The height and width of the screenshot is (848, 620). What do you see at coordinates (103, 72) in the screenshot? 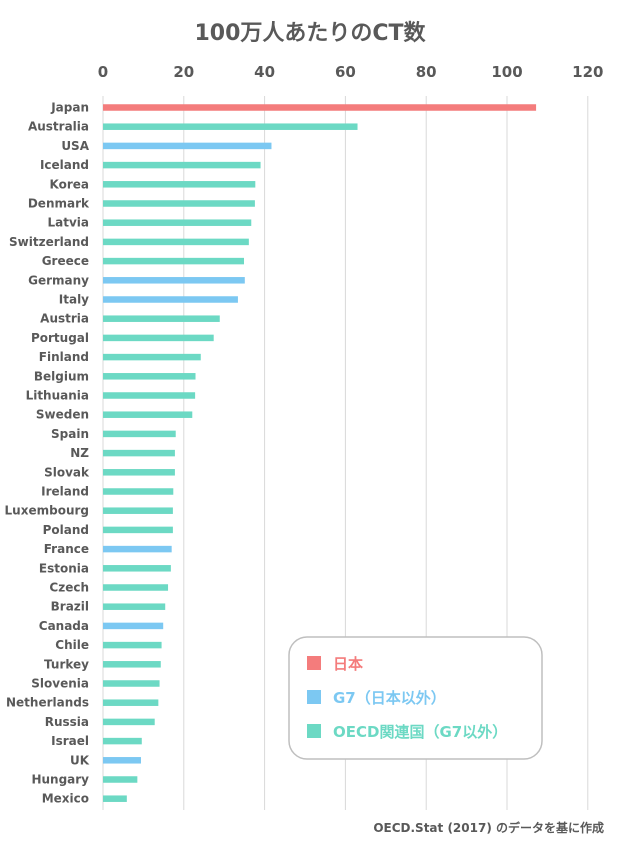
I see `x-tick-label: 0` at bounding box center [103, 72].